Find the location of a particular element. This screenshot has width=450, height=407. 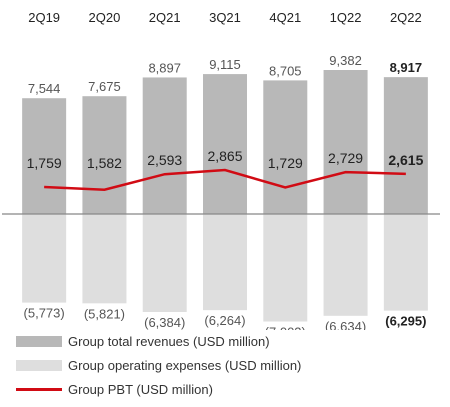

pbt-value-4q21: 1,729 is located at coordinates (285, 163).